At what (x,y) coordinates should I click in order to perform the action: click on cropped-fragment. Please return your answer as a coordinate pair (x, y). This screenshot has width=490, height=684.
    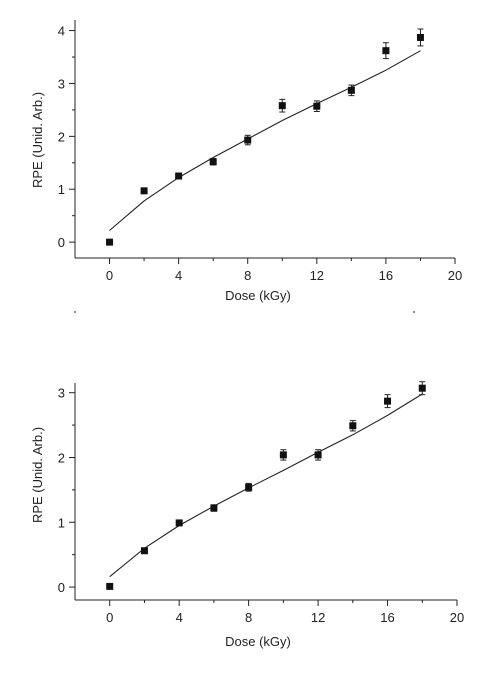
    Looking at the image, I should click on (245, 329).